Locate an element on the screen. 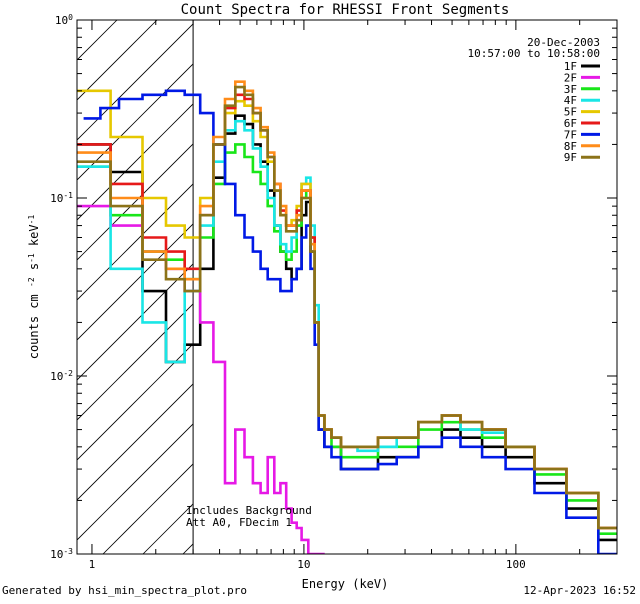 Image resolution: width=640 pixels, height=604 pixels. legend-label-3F: 3F is located at coordinates (570, 89).